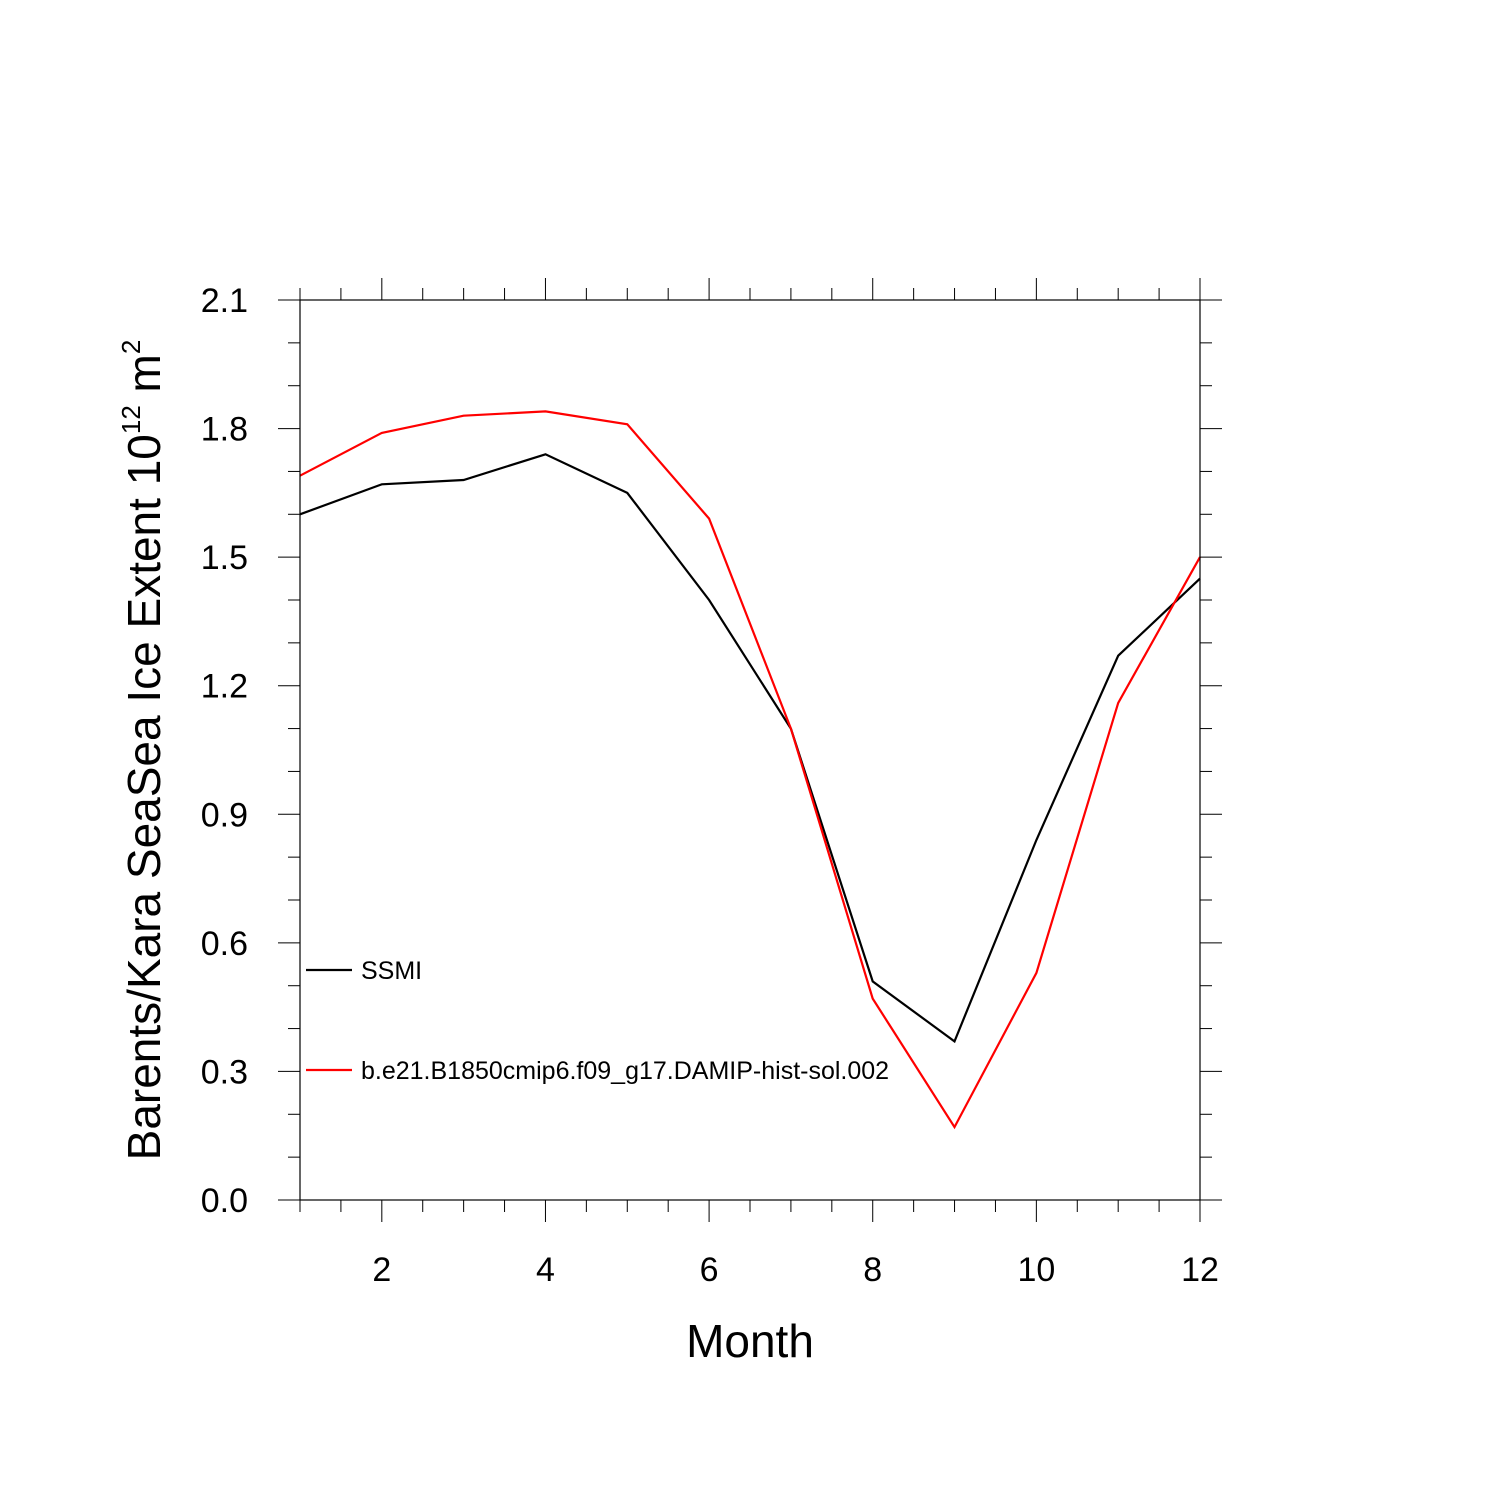  I want to click on y-tick-label: 1.8, so click(224, 430).